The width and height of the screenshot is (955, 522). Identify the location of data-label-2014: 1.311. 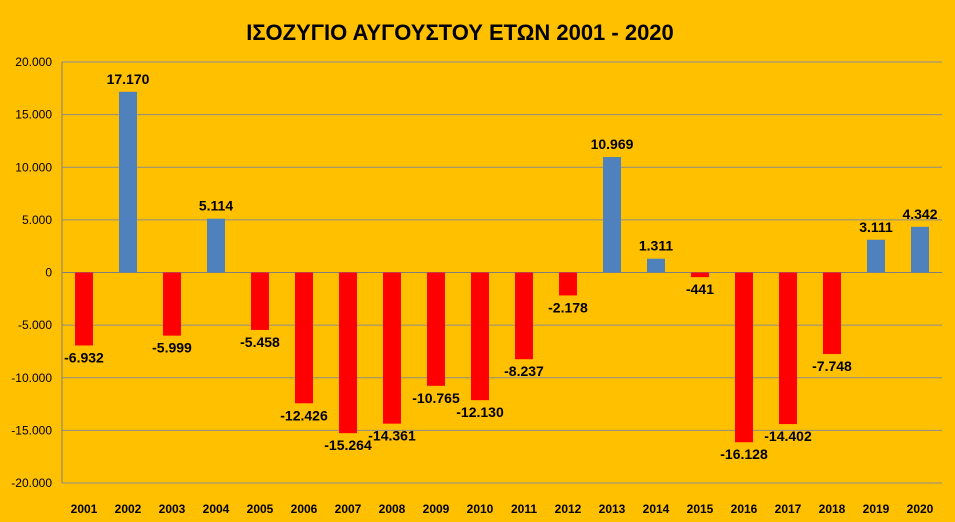
(656, 246).